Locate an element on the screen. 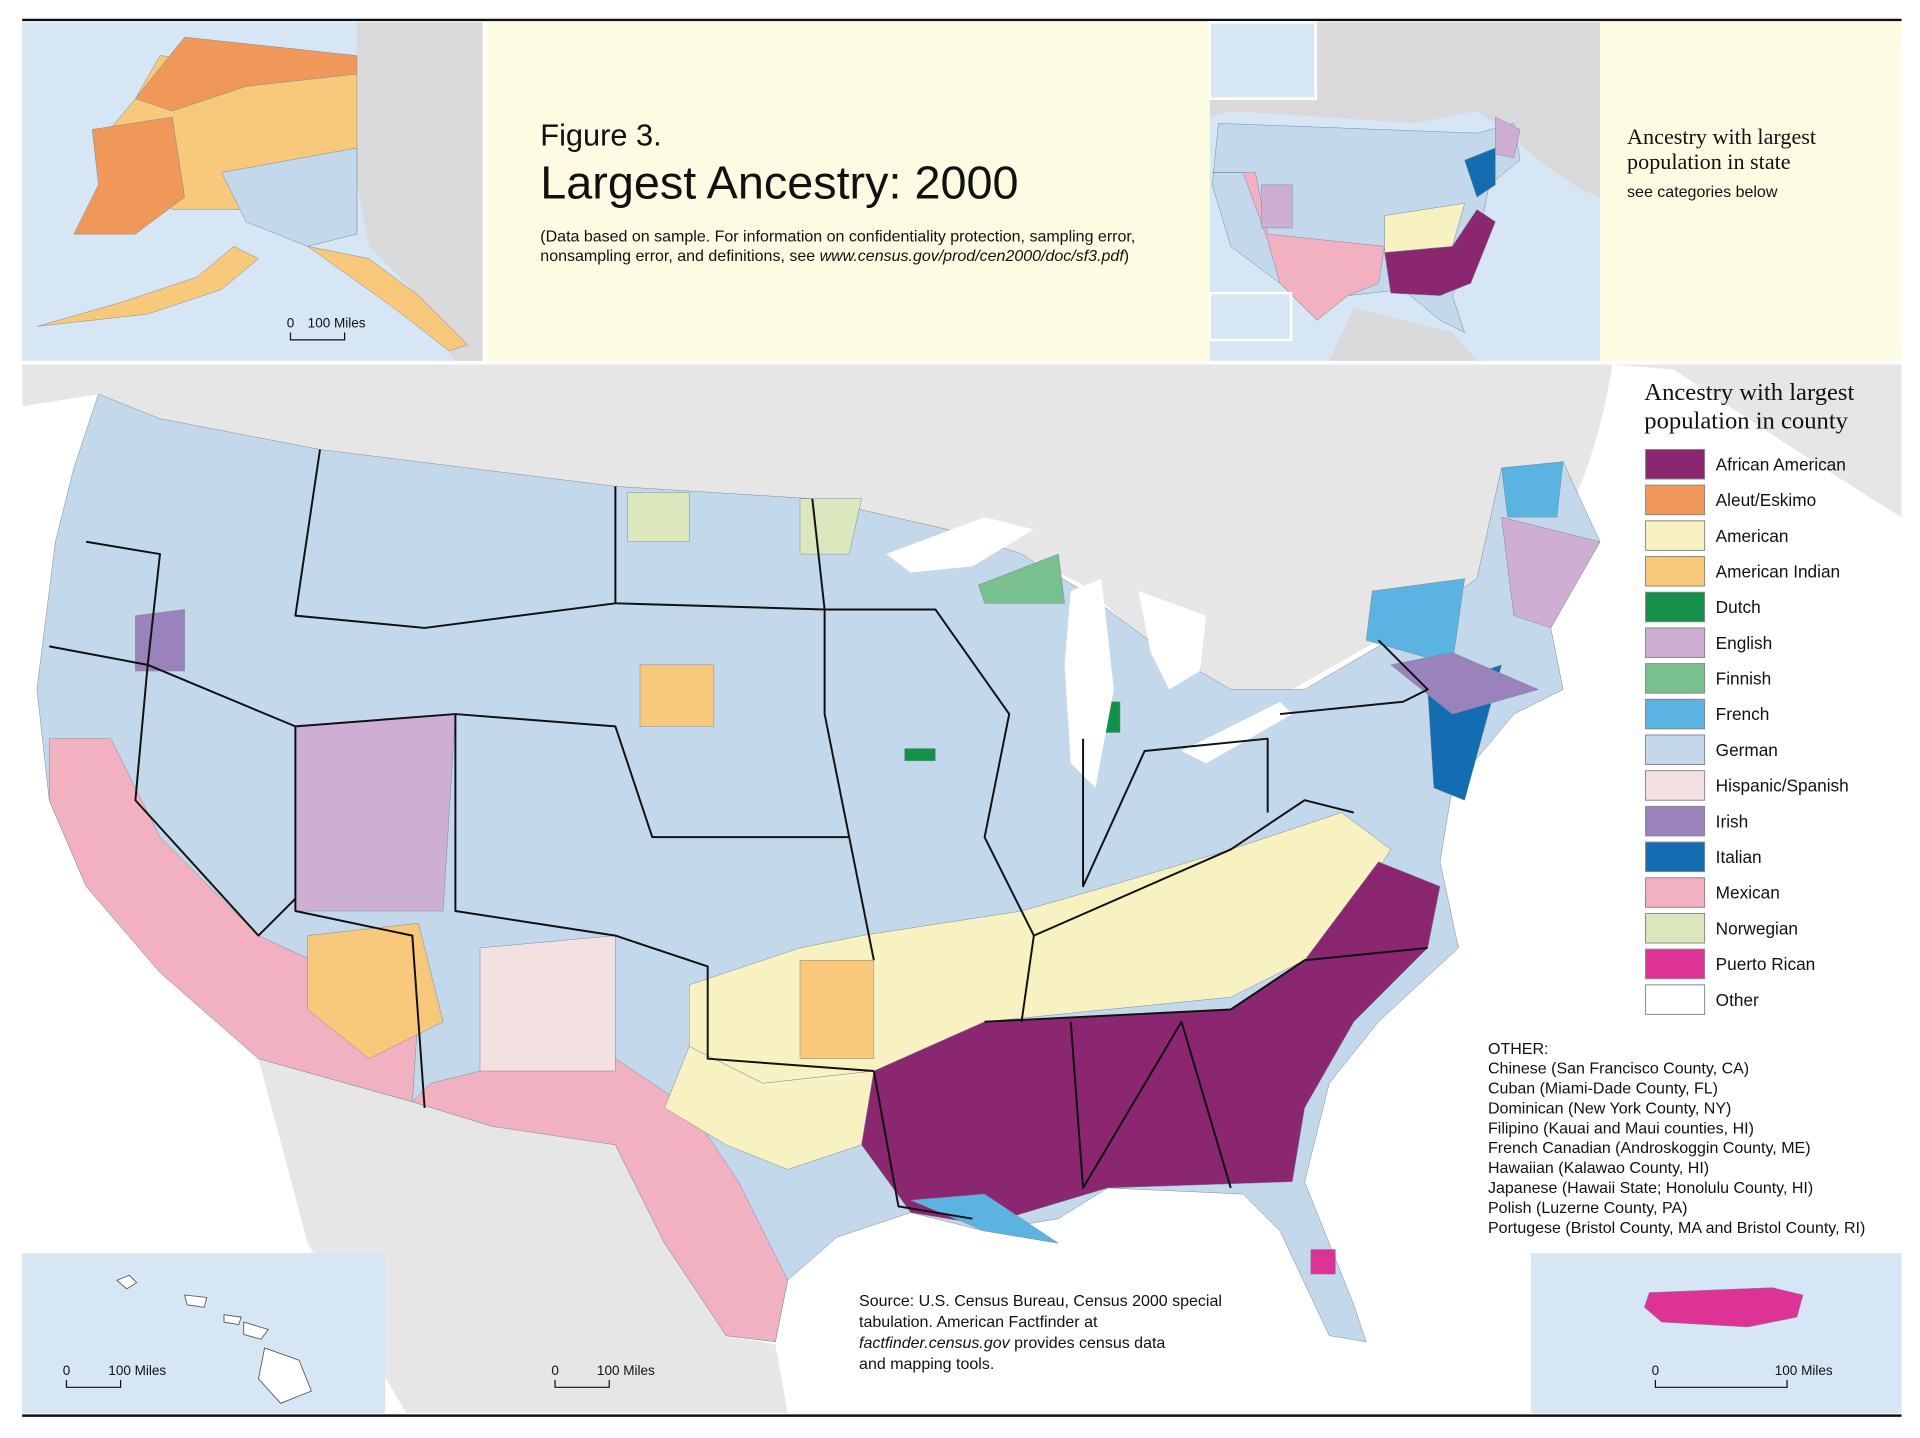 This screenshot has height=1438, width=1920. hawaii-mini is located at coordinates (1250, 316).